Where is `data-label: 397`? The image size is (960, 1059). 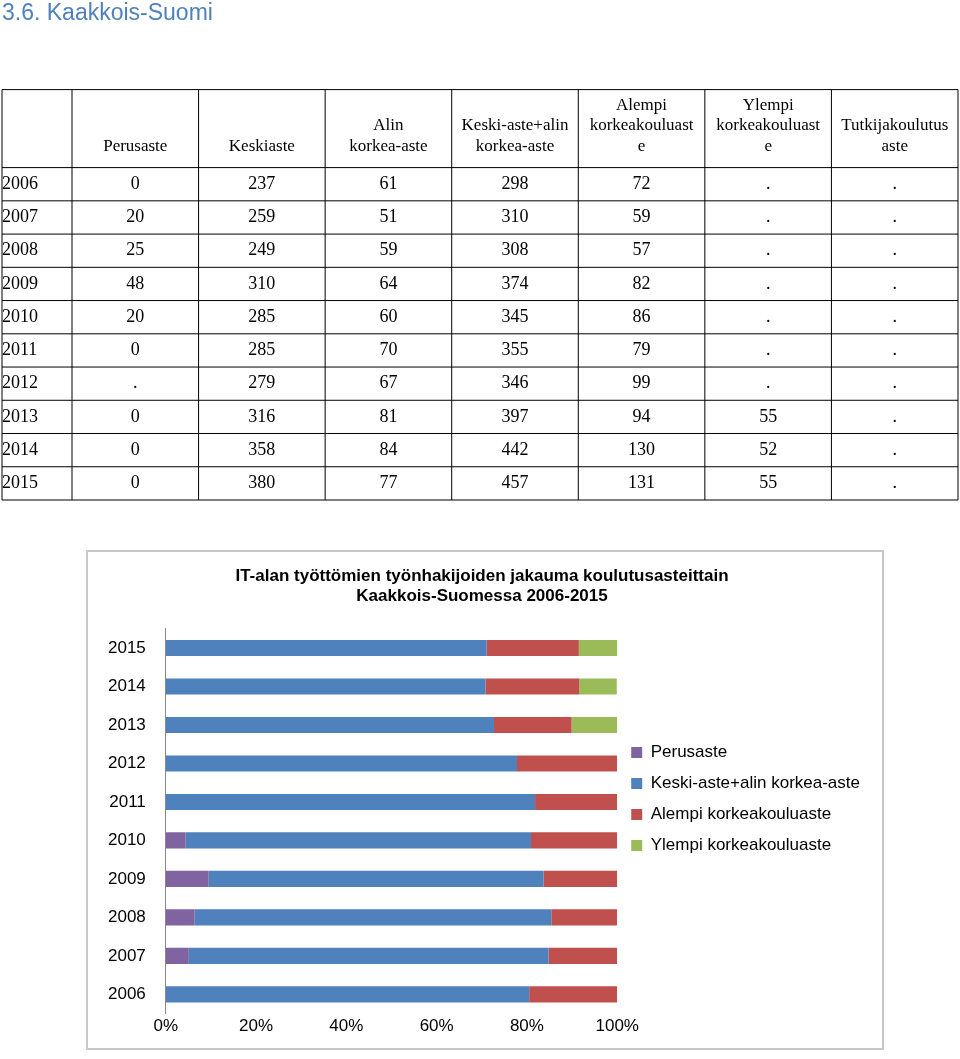 data-label: 397 is located at coordinates (515, 415).